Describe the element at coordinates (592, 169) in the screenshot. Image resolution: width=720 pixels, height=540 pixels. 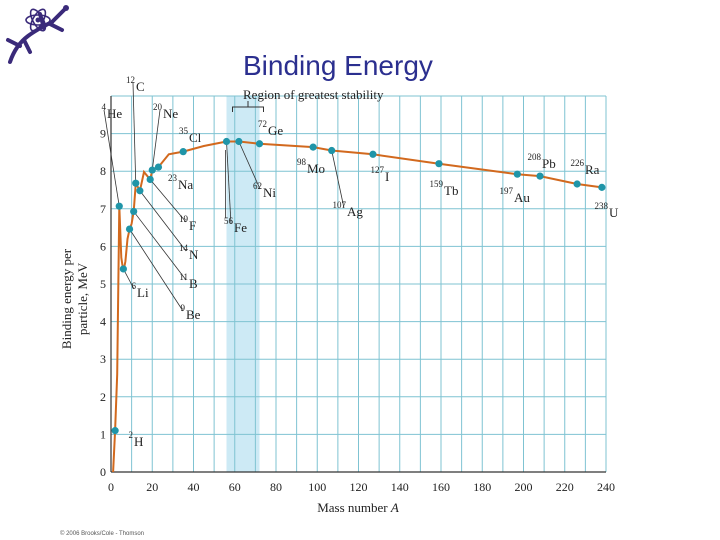
I see `element-label-ra: Ra` at that location.